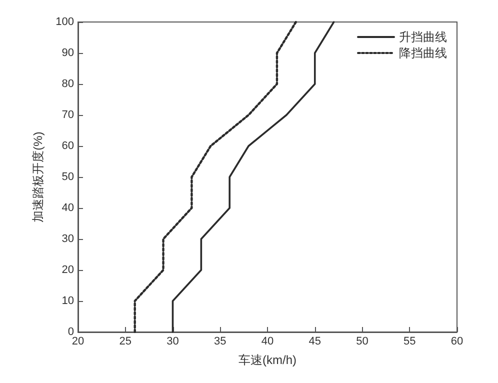 The width and height of the screenshot is (498, 383). Describe the element at coordinates (68, 239) in the screenshot. I see `y-tick-label: 30` at that location.